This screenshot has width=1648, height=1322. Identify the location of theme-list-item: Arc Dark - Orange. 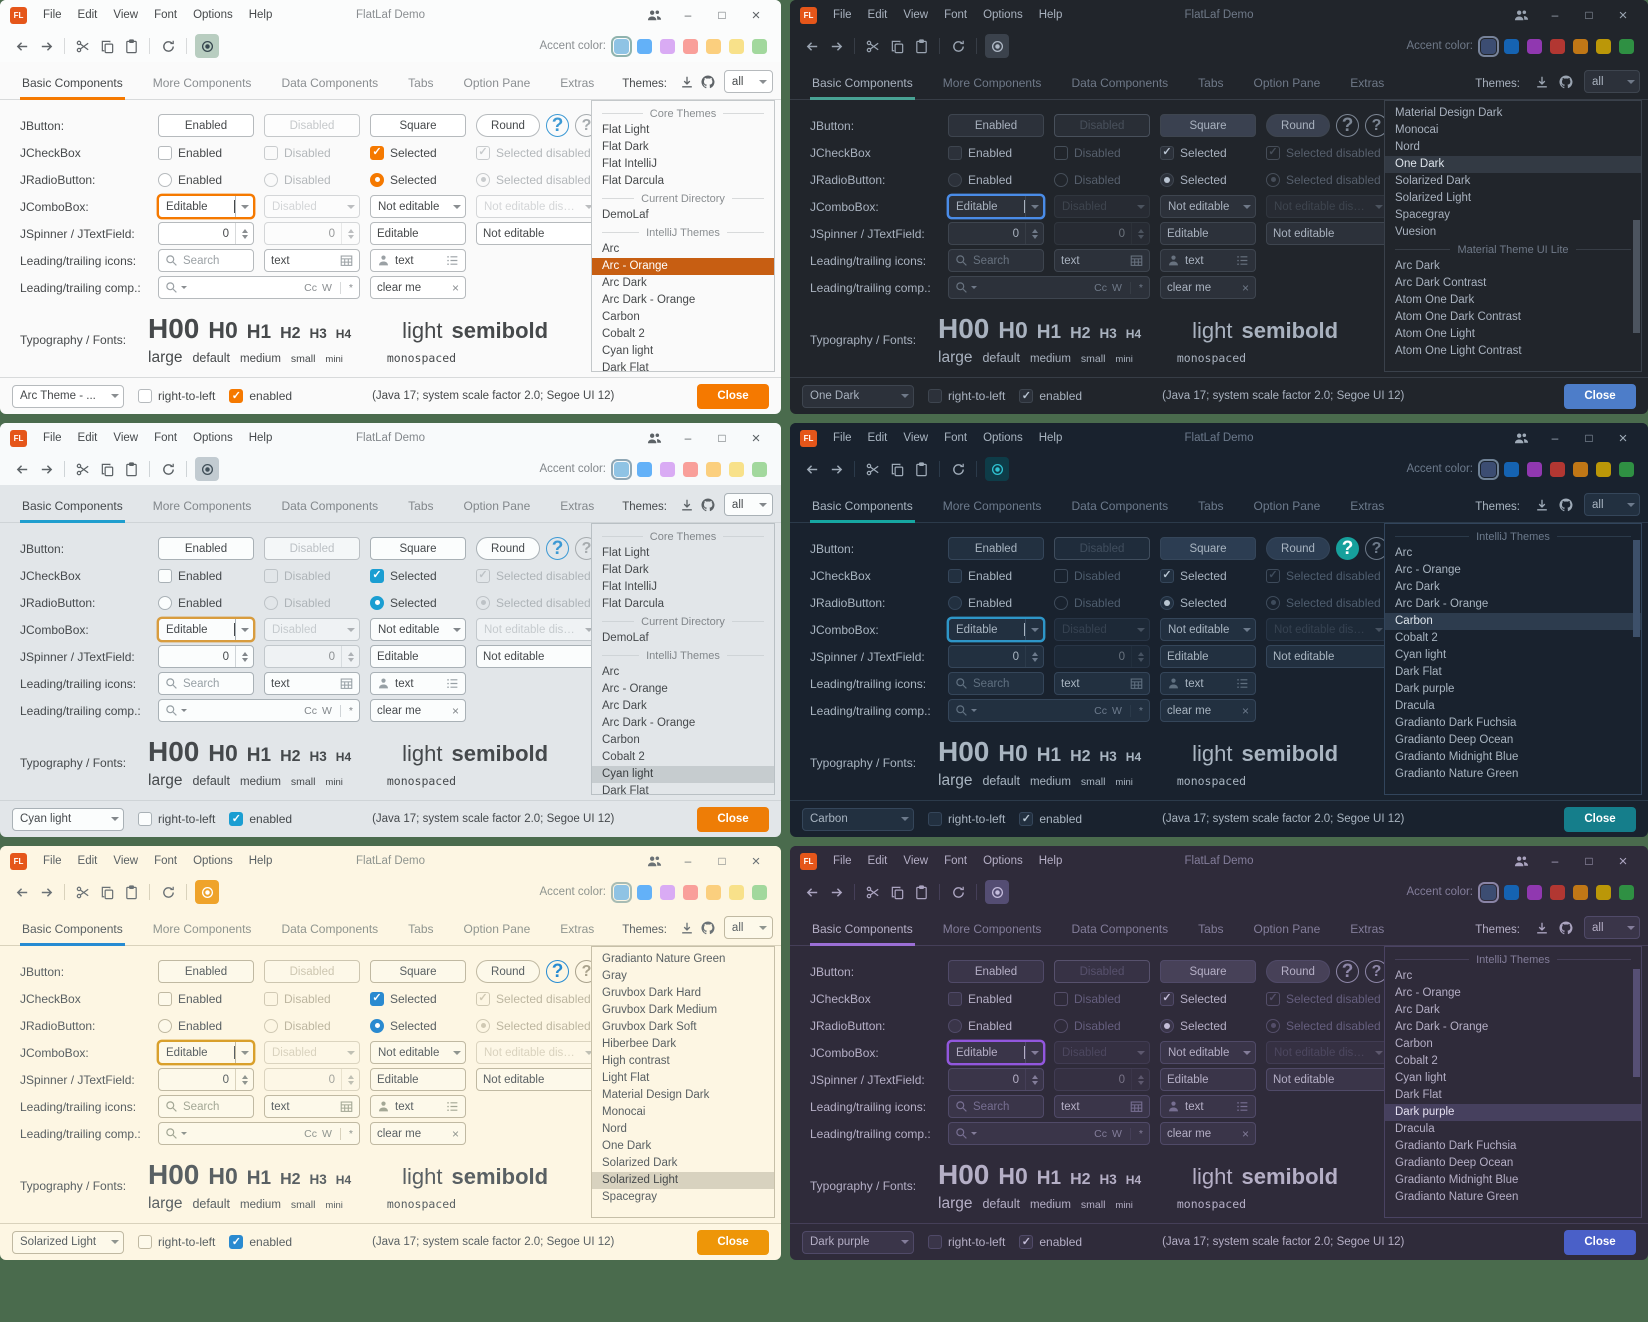
(649, 300).